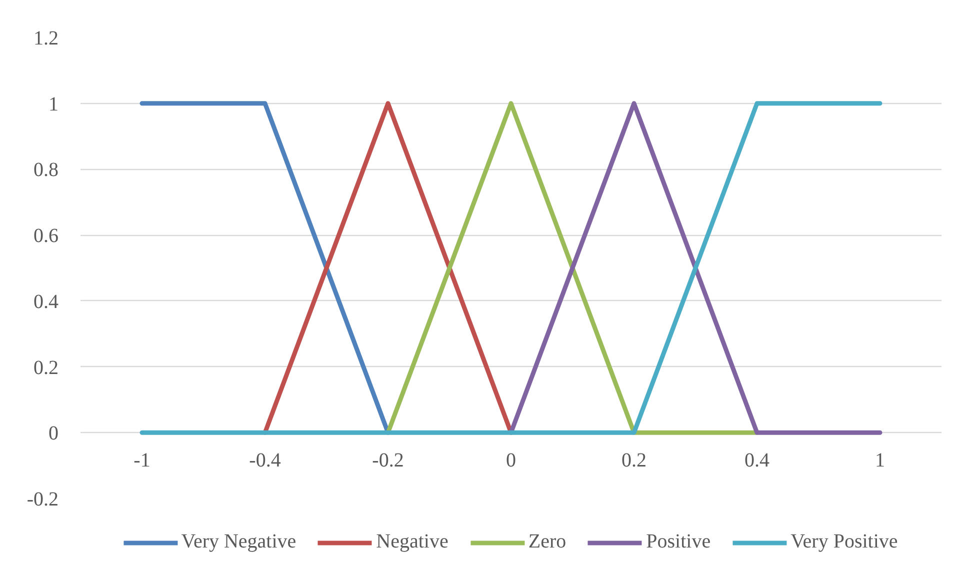 Image resolution: width=958 pixels, height=581 pixels. Describe the element at coordinates (46, 39) in the screenshot. I see `y-tick-label: 1.2` at that location.